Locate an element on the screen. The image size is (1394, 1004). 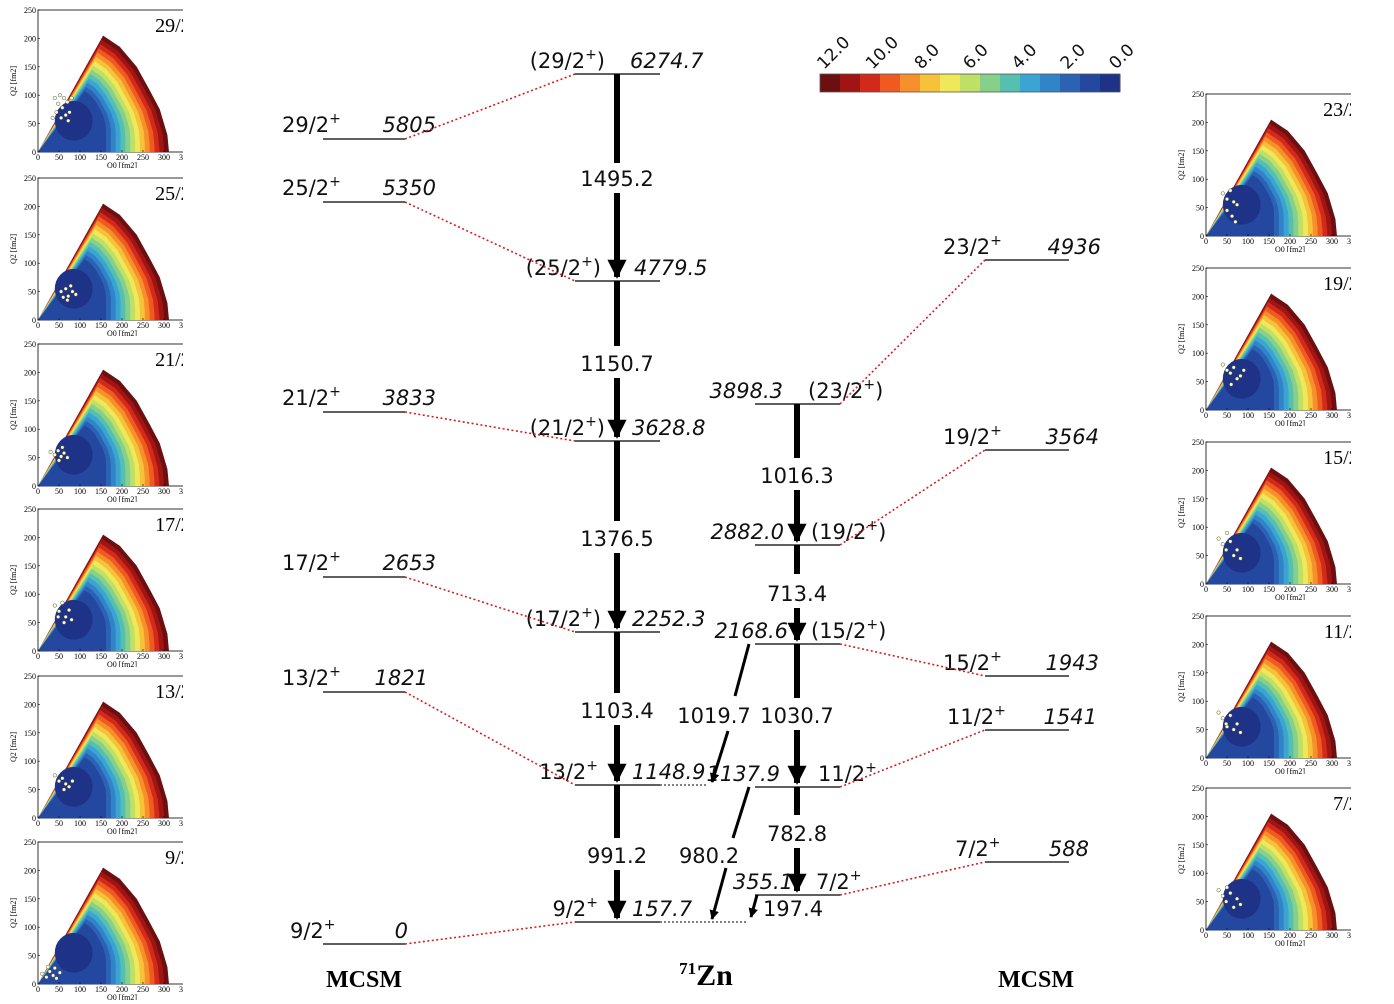
x-tick-label: 50 is located at coordinates (1227, 241).